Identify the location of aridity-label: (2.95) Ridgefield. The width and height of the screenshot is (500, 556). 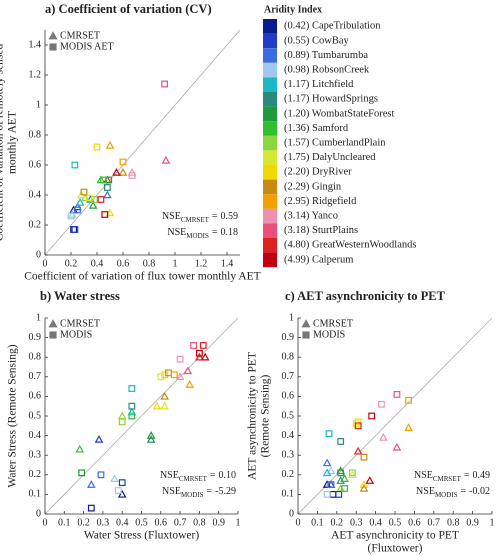
(320, 201).